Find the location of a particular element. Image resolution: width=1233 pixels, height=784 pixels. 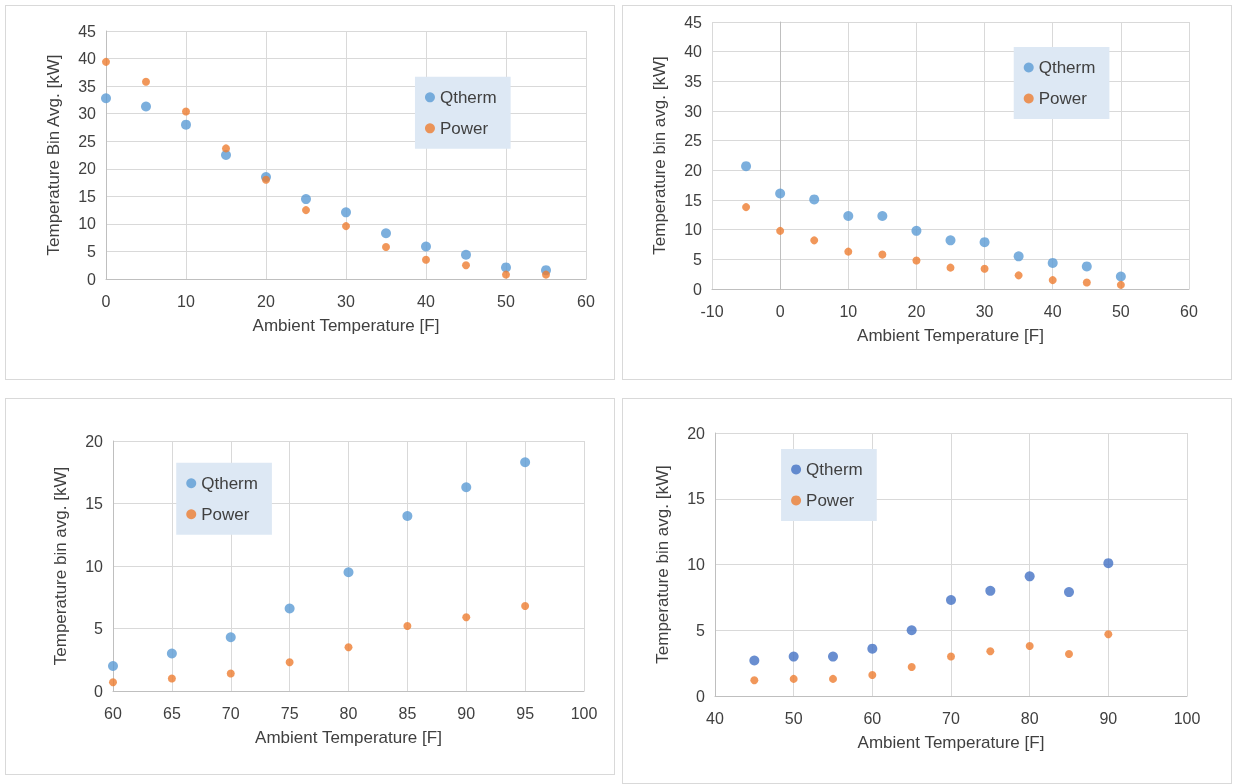

x-tick-label: 70 is located at coordinates (951, 718).